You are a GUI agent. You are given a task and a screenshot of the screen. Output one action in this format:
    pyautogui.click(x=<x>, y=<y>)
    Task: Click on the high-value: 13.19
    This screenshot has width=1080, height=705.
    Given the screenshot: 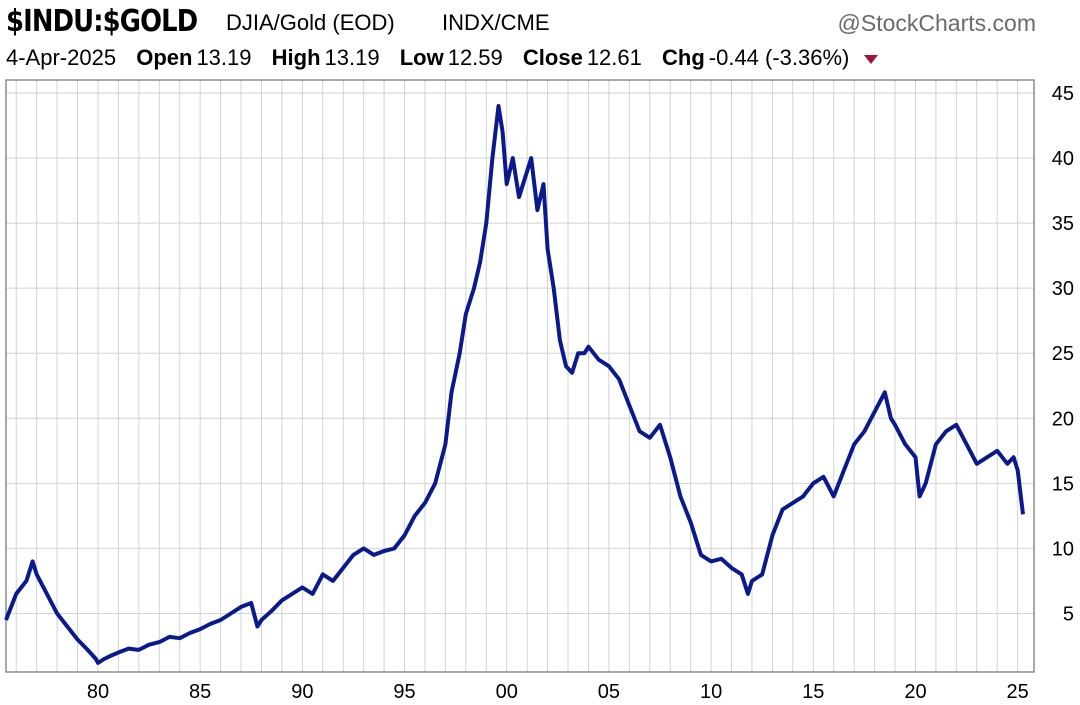 What is the action you would take?
    pyautogui.click(x=352, y=57)
    